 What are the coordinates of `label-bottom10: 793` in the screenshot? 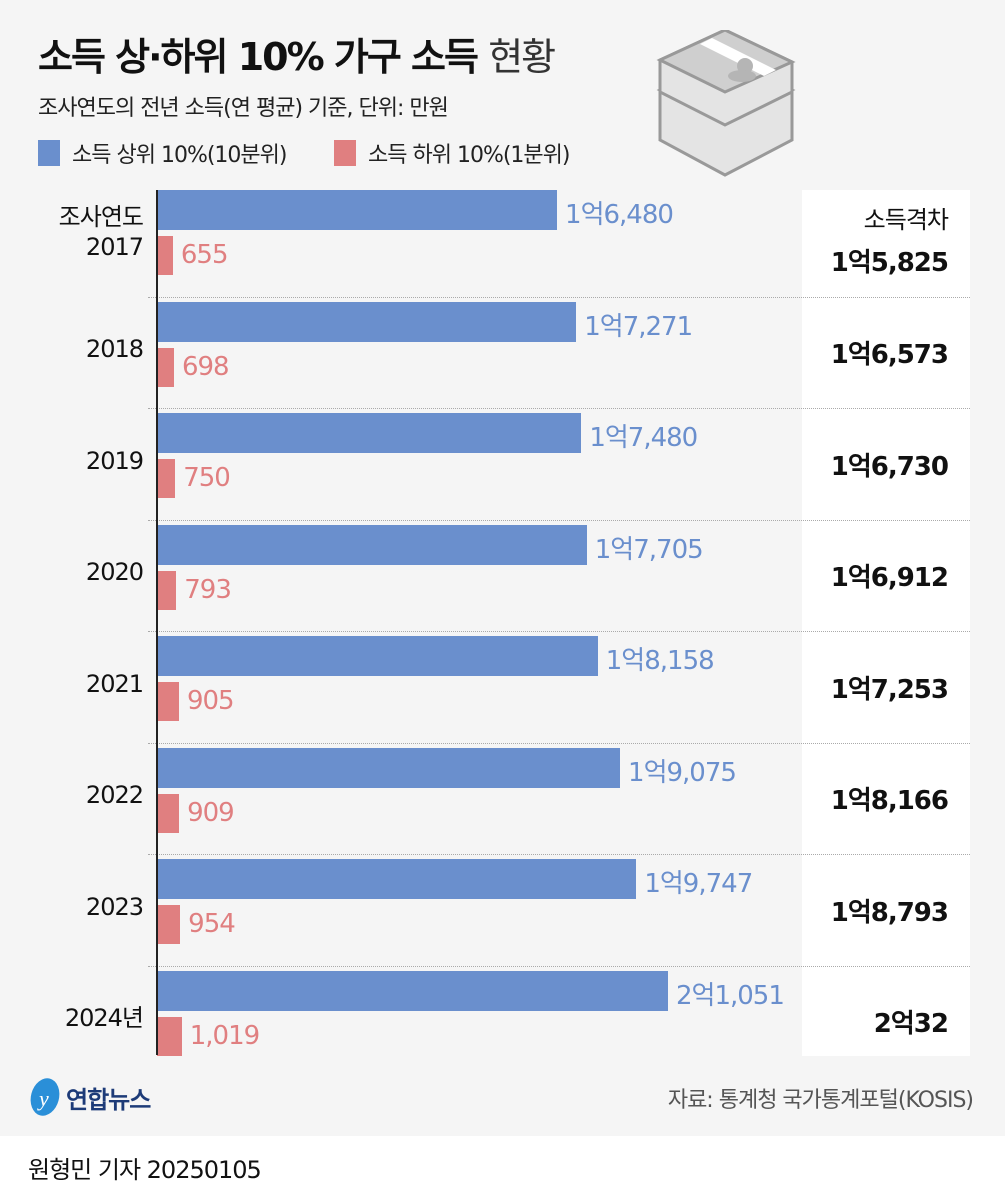 It's located at (208, 589).